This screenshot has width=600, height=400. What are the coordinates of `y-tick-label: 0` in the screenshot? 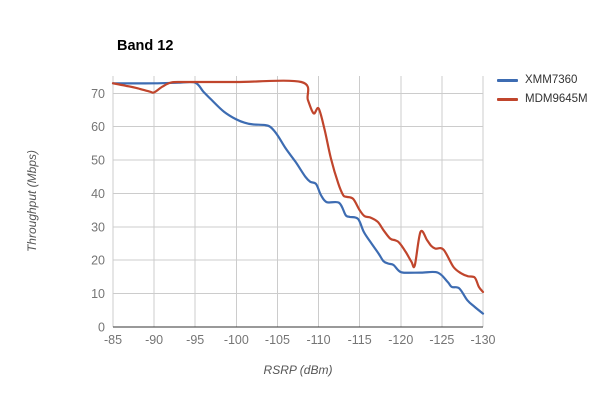 It's located at (101, 328).